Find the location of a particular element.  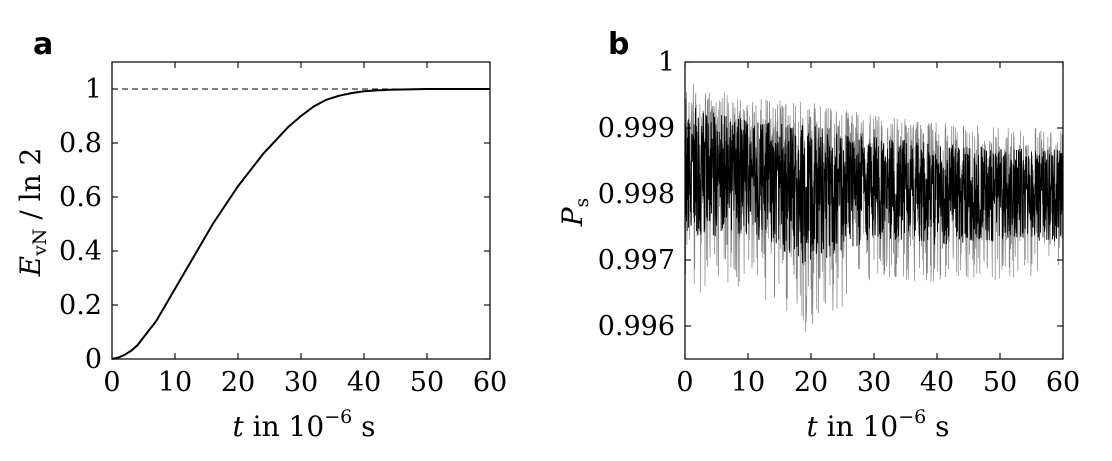

y-tick-label: 0.4 is located at coordinates (80, 251).